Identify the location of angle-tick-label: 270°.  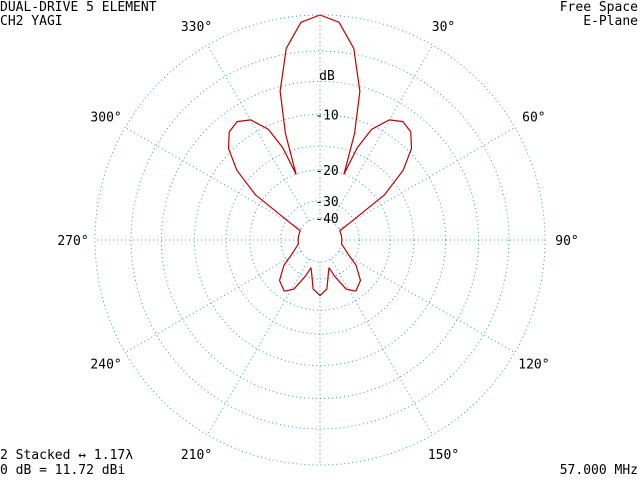
(72, 241).